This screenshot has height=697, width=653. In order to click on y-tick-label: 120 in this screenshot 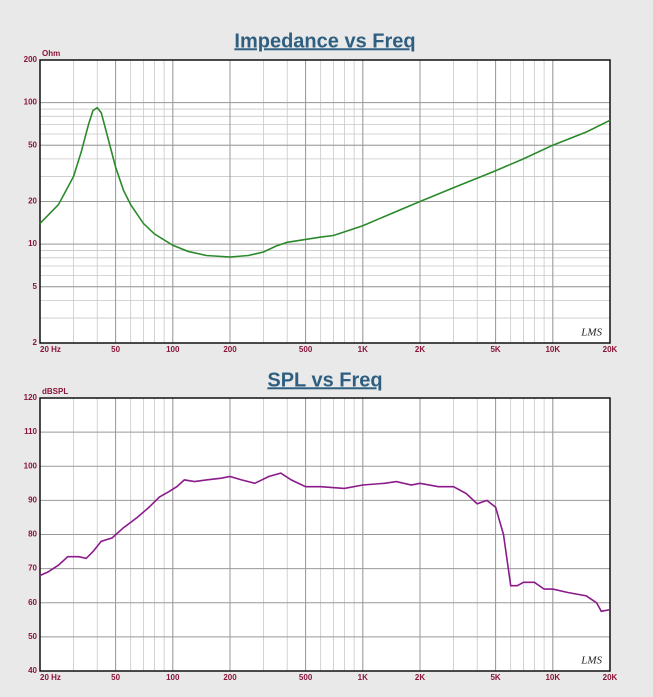, I will do `click(31, 397)`.